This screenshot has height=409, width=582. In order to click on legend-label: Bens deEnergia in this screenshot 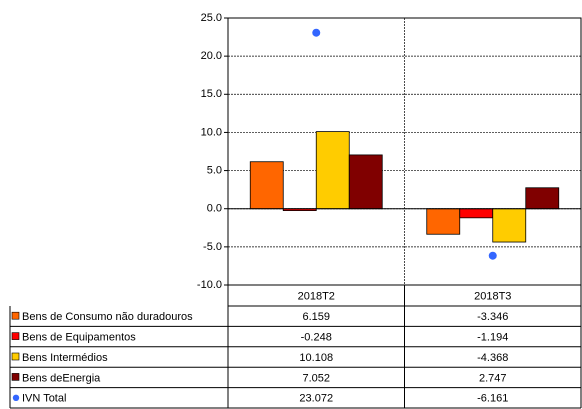, I will do `click(61, 378)`.